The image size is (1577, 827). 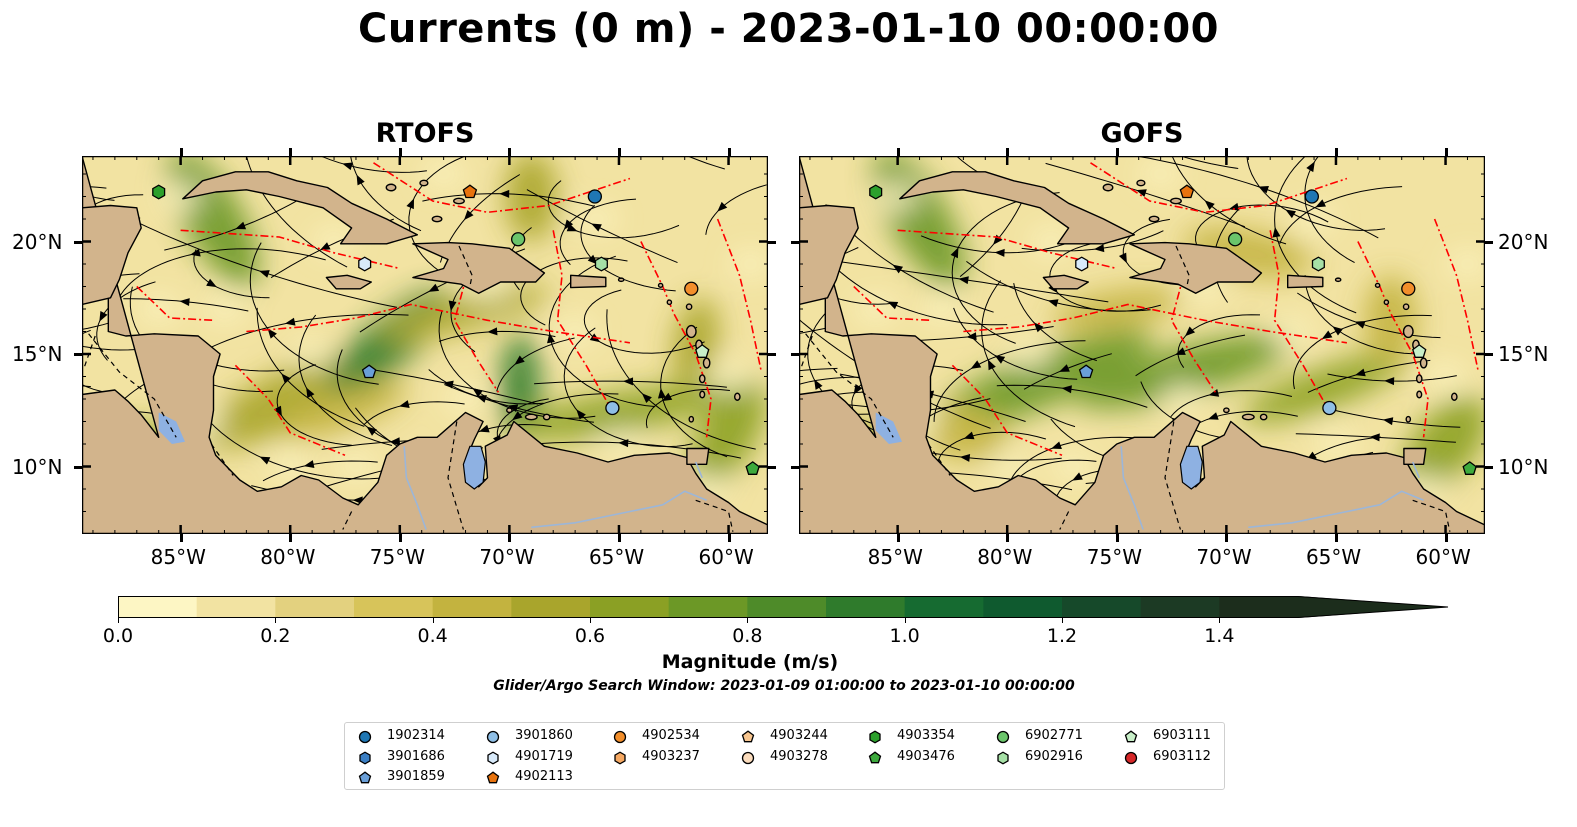 What do you see at coordinates (1443, 557) in the screenshot?
I see `lon-tick-label: 60°W` at bounding box center [1443, 557].